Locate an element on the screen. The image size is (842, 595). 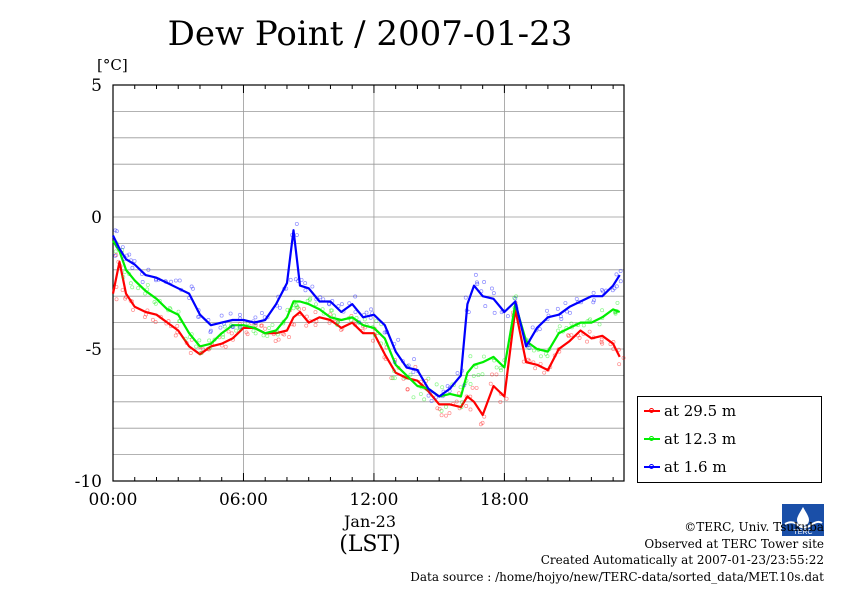
y-unit-label: [°C] is located at coordinates (112, 65).